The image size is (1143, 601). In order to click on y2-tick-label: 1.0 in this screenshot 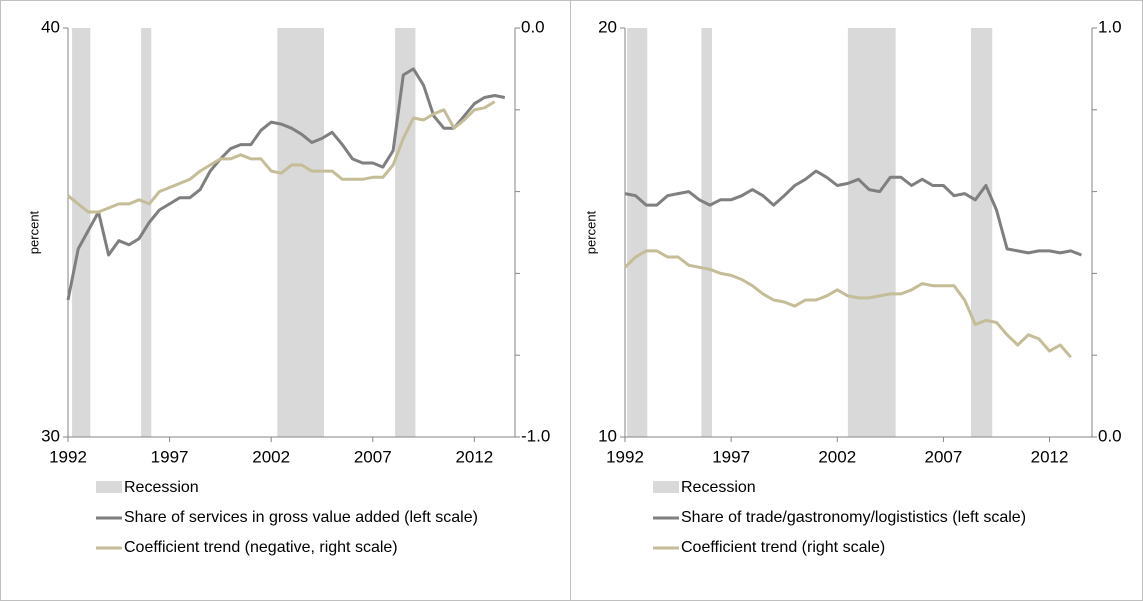, I will do `click(1110, 26)`.